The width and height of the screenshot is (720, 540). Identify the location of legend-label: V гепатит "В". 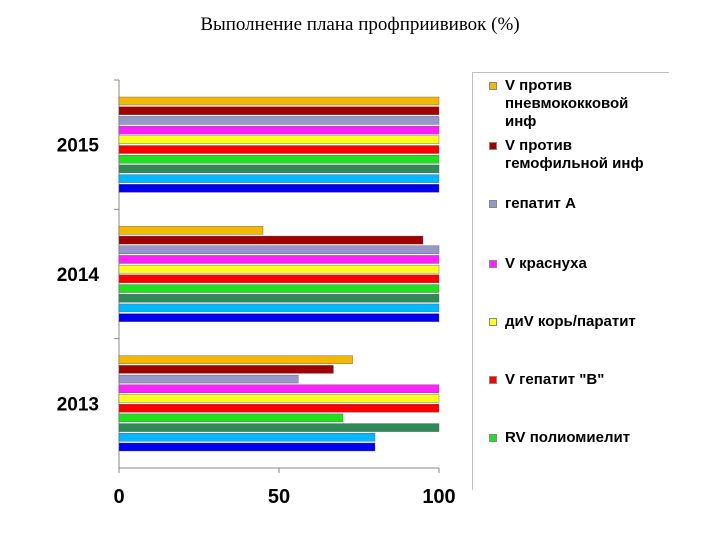
(555, 379).